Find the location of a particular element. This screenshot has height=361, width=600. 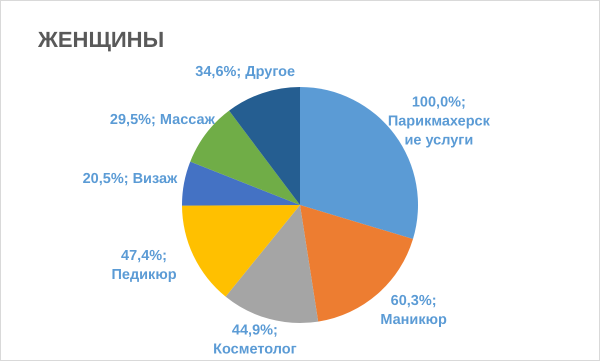

data-label: 100,0%; is located at coordinates (439, 102).